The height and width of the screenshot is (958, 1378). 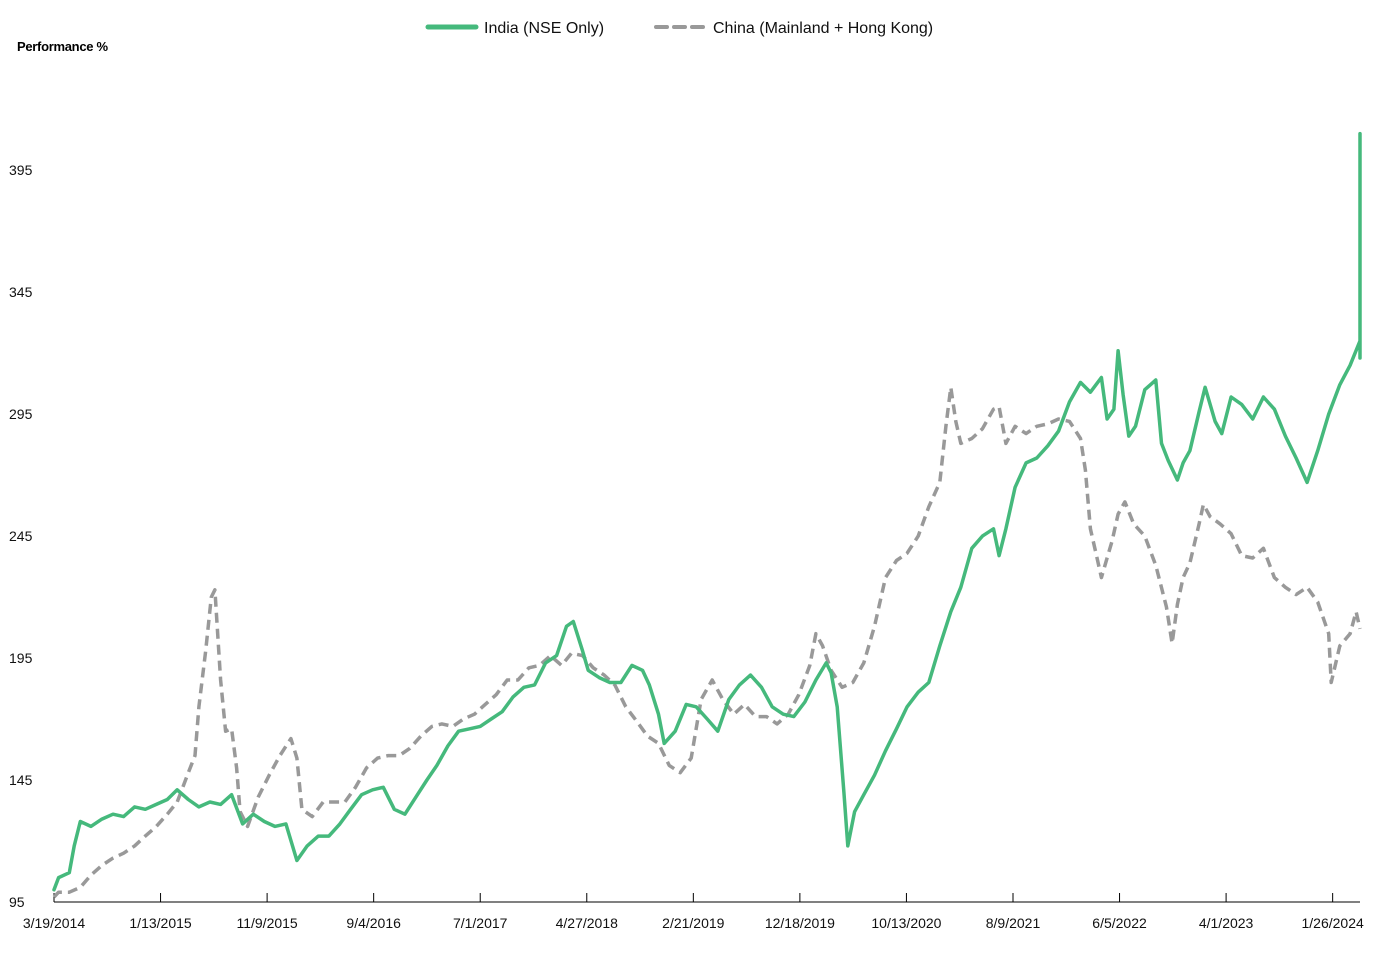 What do you see at coordinates (1013, 923) in the screenshot?
I see `x-tick-label: 8/9/2021` at bounding box center [1013, 923].